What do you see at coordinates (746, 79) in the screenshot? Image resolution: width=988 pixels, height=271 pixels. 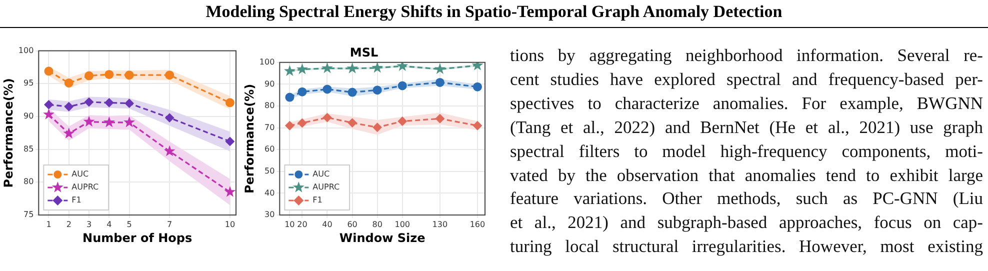 I see `text: cent studies have explored spectral and frequency-based per-` at bounding box center [746, 79].